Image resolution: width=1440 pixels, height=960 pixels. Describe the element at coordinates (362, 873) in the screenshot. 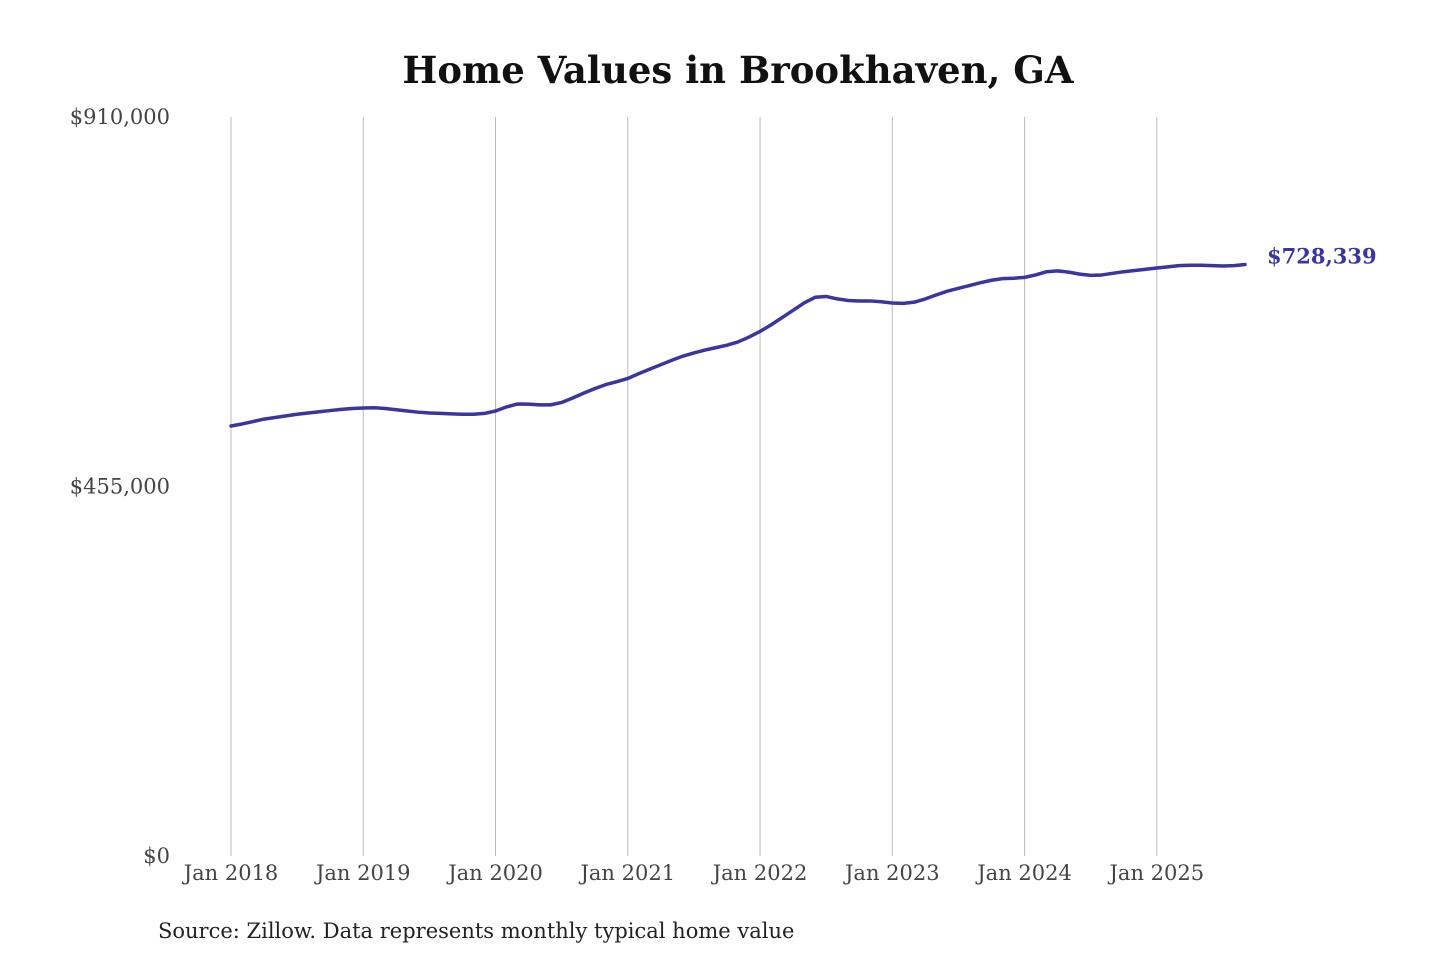

I see `x-tick-label: Jan 2019` at that location.